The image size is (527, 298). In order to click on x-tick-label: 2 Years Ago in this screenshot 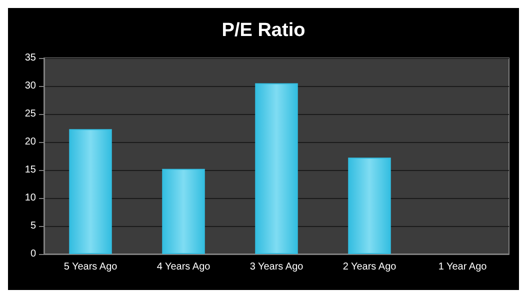, I will do `click(369, 267)`.